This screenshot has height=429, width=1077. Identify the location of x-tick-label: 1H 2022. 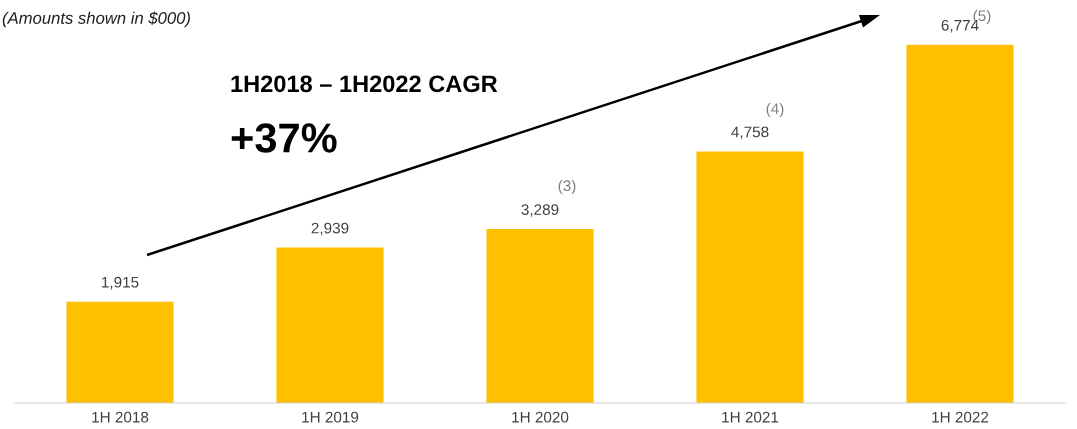
(960, 417).